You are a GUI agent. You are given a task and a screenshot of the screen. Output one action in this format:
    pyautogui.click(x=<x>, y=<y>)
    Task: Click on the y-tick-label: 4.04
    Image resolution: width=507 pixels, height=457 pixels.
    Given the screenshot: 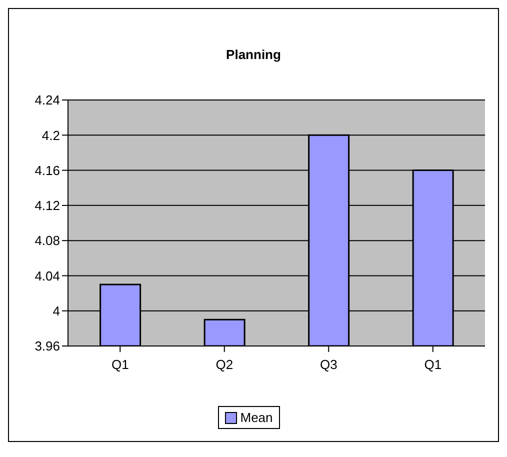 What is the action you would take?
    pyautogui.click(x=47, y=276)
    